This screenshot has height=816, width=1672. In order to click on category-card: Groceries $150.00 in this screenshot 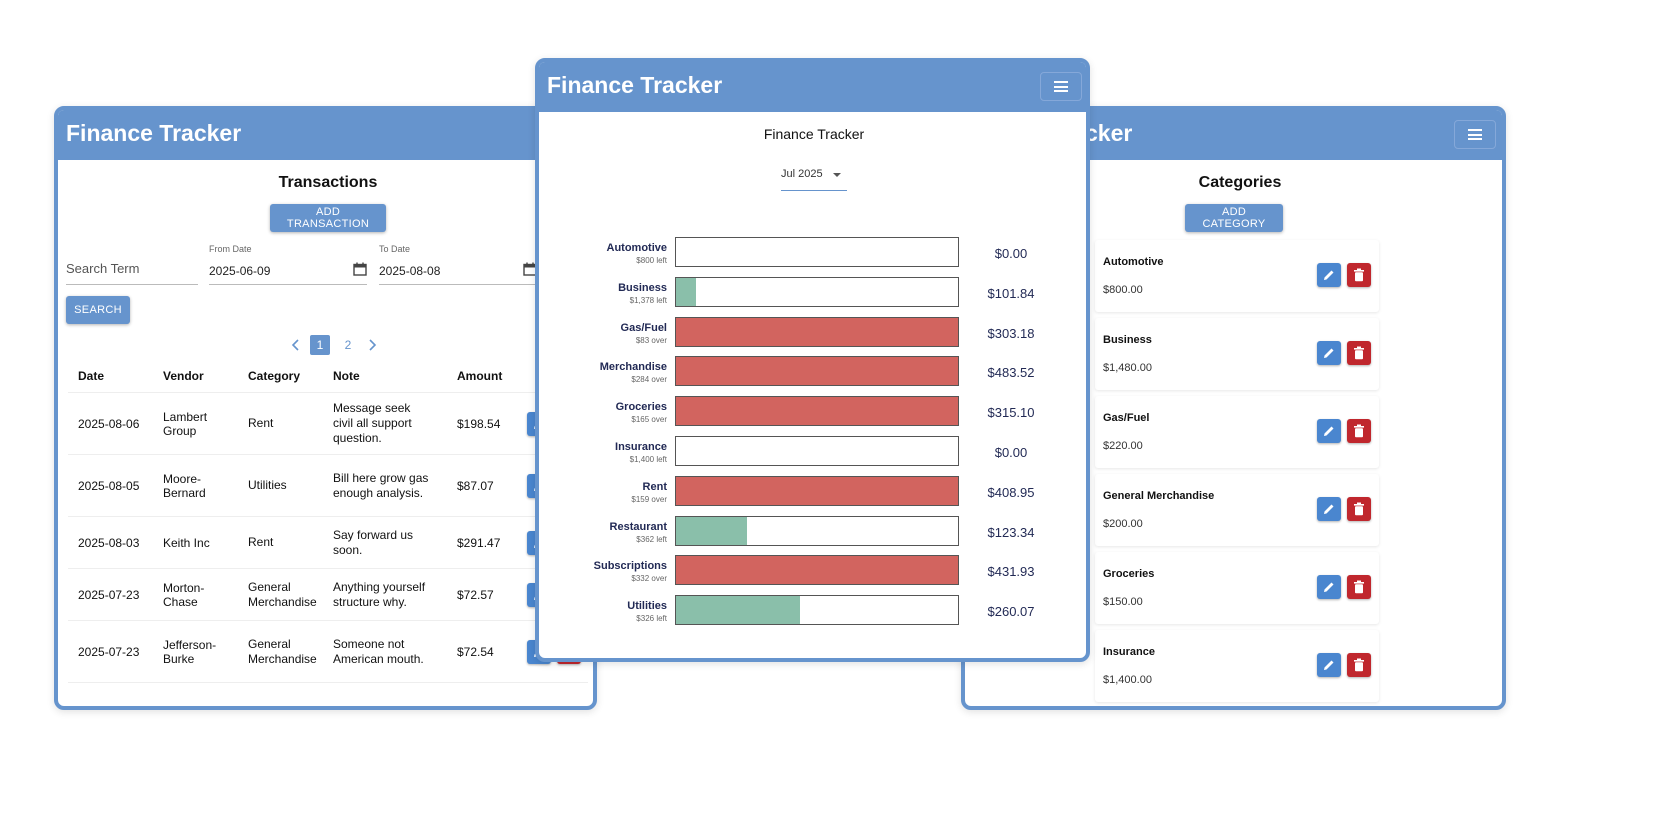, I will do `click(1237, 588)`.